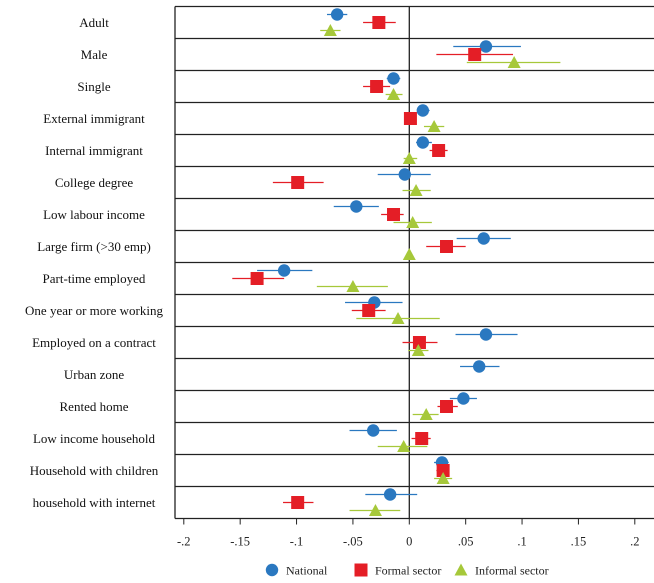  I want to click on category-label: Male, so click(94, 54).